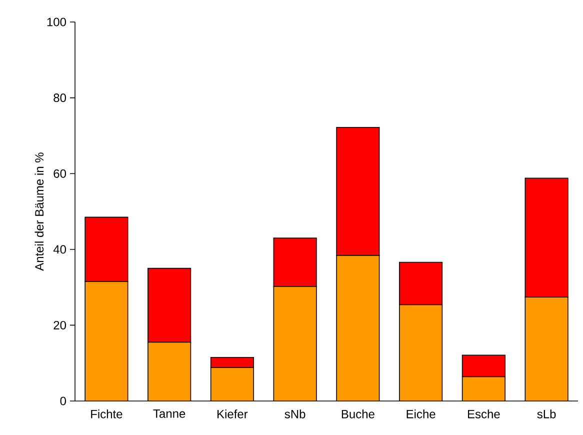 This screenshot has width=583, height=435. I want to click on x-tick-label: Esche, so click(484, 414).